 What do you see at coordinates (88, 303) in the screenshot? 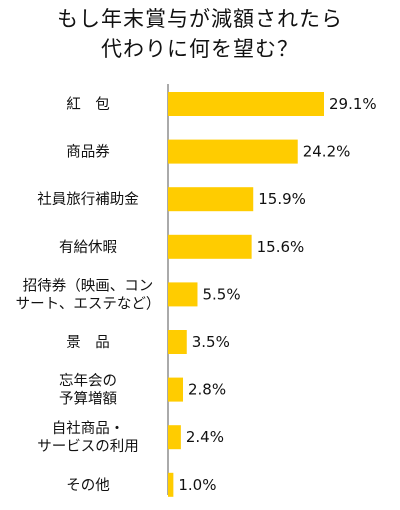
I see `category-label: サート、エステなど）` at bounding box center [88, 303].